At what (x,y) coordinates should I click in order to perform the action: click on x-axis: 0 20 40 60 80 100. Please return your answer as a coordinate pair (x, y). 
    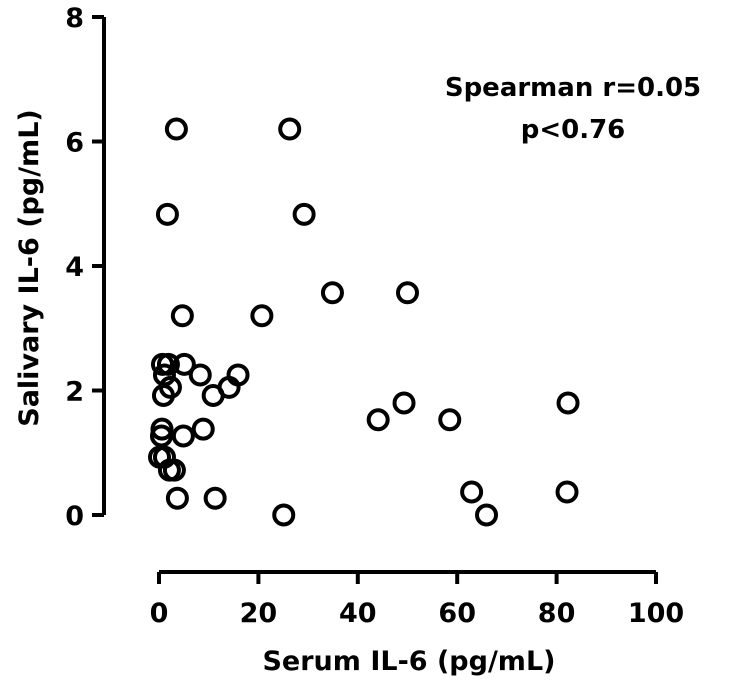
    Looking at the image, I should click on (417, 599).